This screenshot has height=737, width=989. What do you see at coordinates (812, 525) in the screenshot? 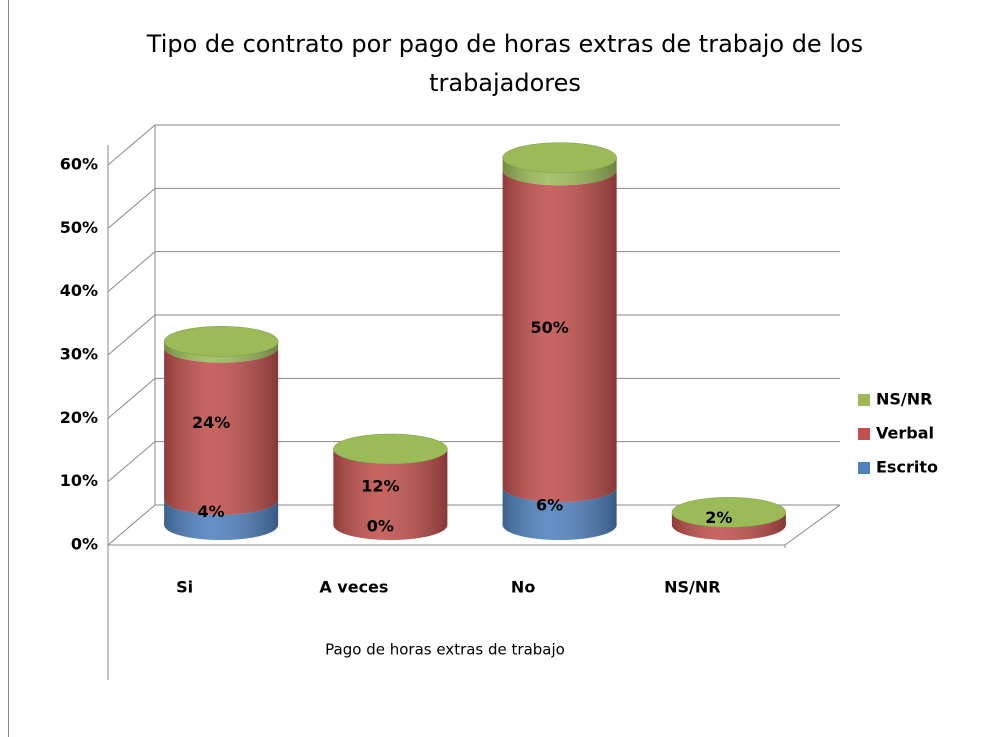
I see `floor-edge` at bounding box center [812, 525].